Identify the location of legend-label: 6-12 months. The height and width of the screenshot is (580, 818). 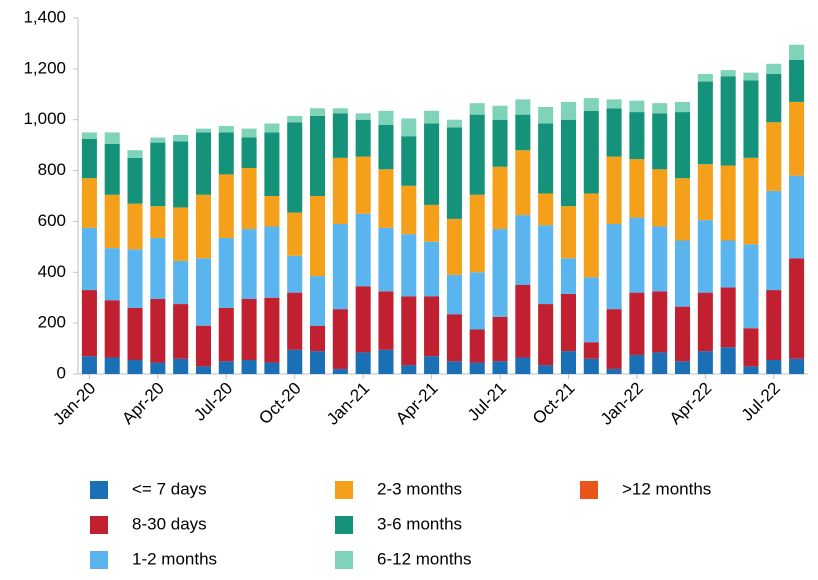
(424, 558).